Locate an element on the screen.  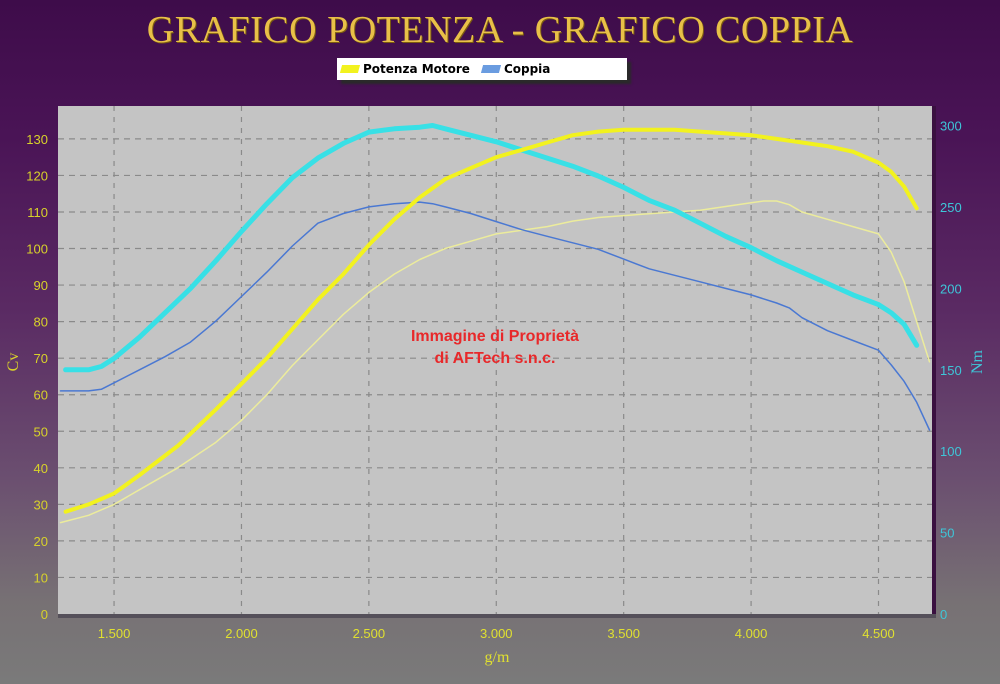
left-tick-label: 130 is located at coordinates (37, 139).